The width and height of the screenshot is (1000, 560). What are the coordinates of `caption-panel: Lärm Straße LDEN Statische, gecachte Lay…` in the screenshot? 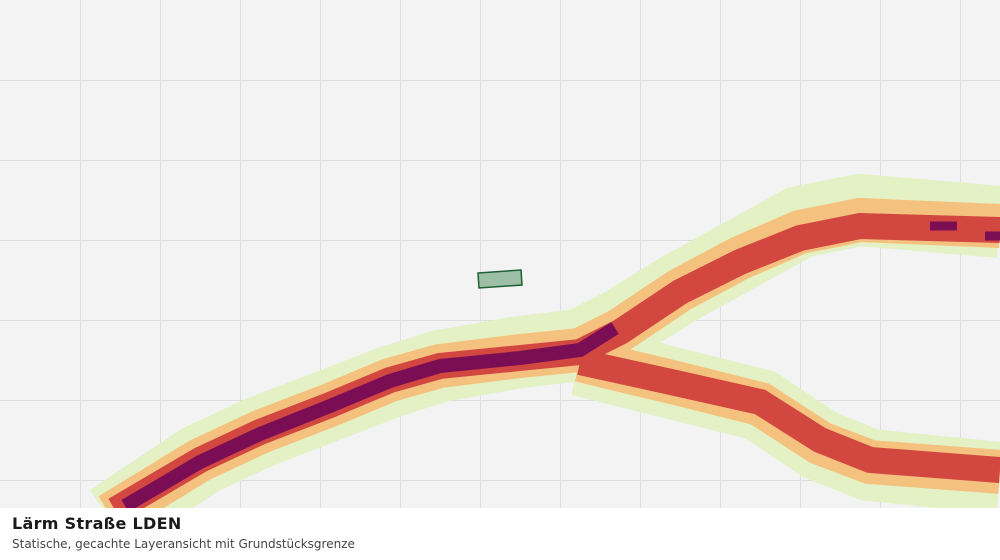 It's located at (500, 534).